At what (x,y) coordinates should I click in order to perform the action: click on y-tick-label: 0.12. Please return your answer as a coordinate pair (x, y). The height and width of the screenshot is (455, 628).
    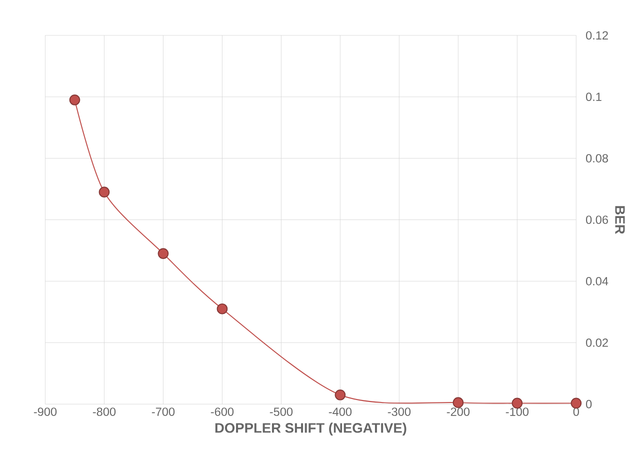
    Looking at the image, I should click on (597, 35).